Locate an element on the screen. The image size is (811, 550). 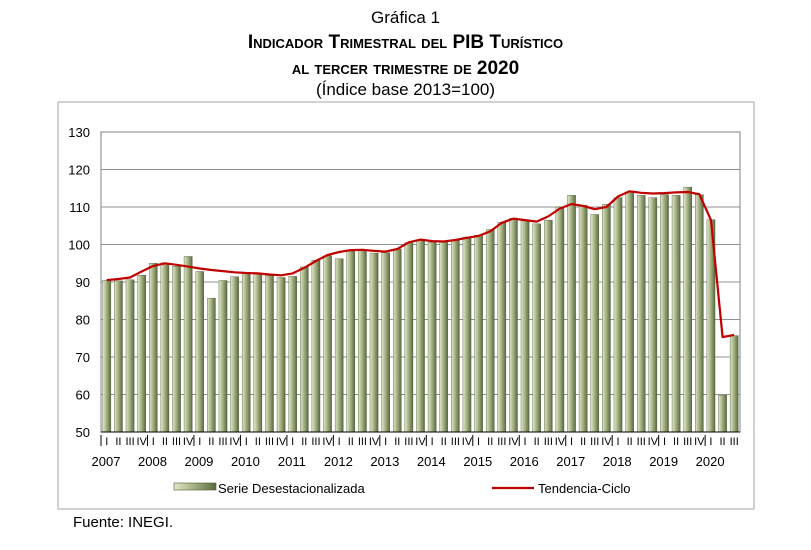
year-label: 2014 is located at coordinates (431, 461).